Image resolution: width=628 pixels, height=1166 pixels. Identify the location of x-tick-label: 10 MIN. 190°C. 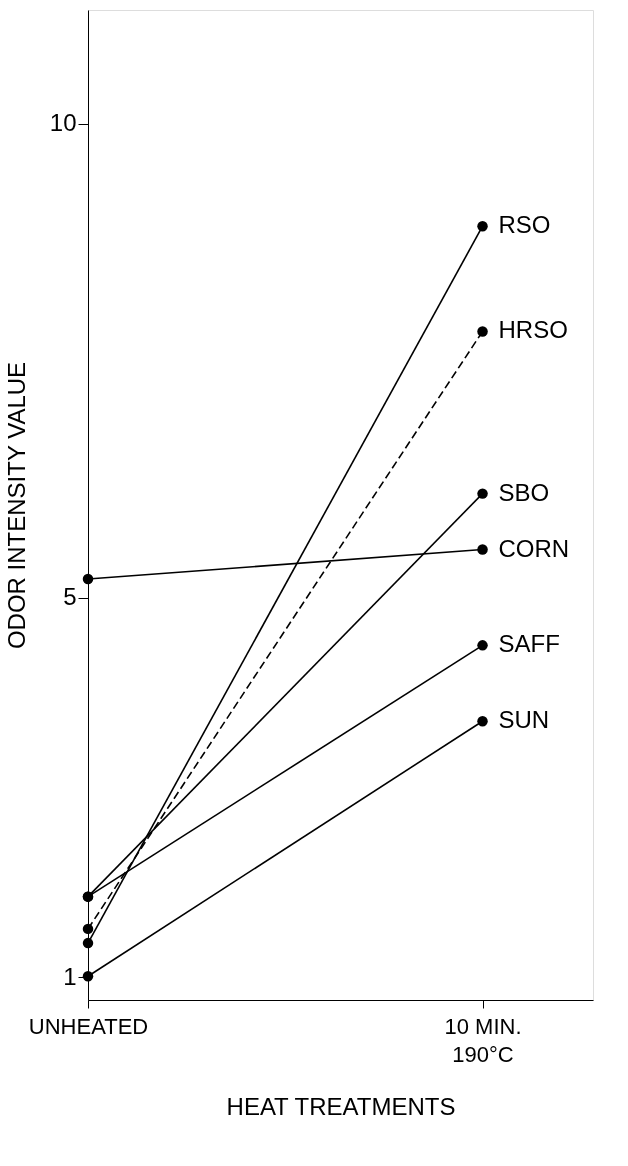
(483, 1040).